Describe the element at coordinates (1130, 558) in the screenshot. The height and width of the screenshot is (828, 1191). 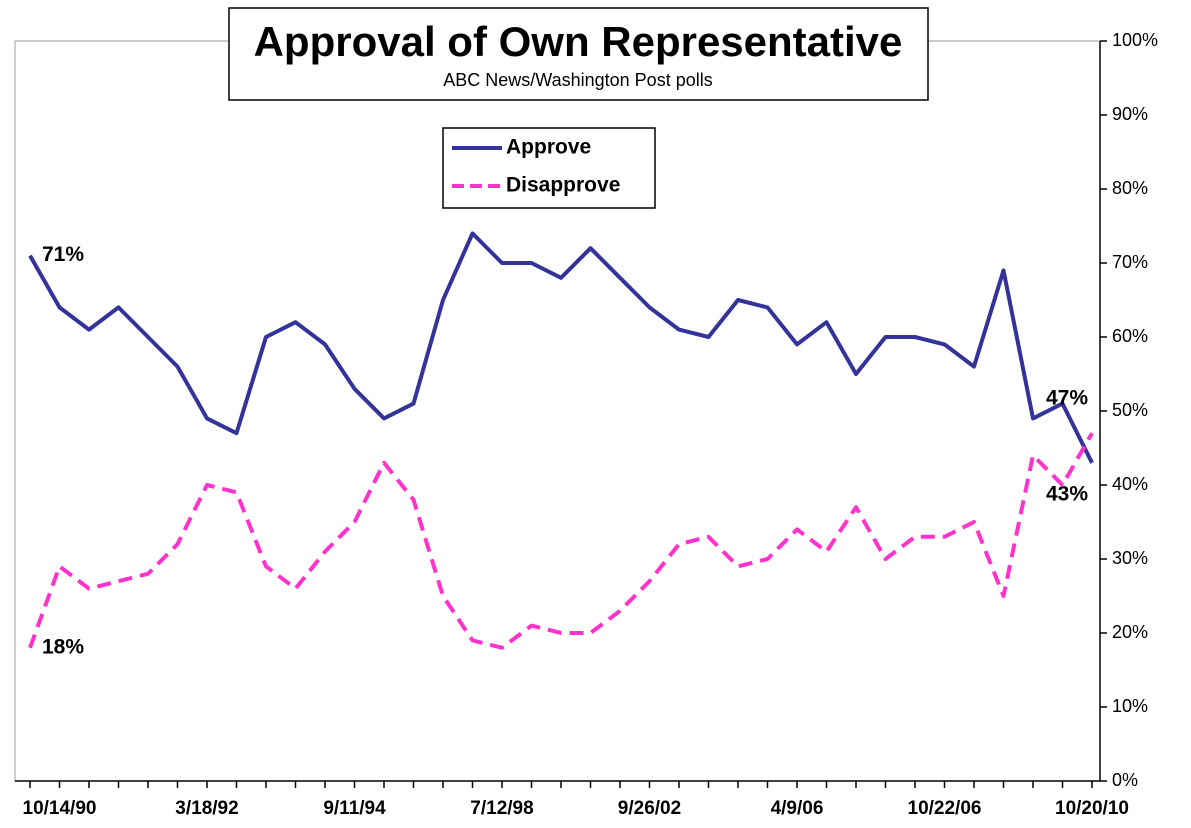
I see `y-tick-label: 30%` at that location.